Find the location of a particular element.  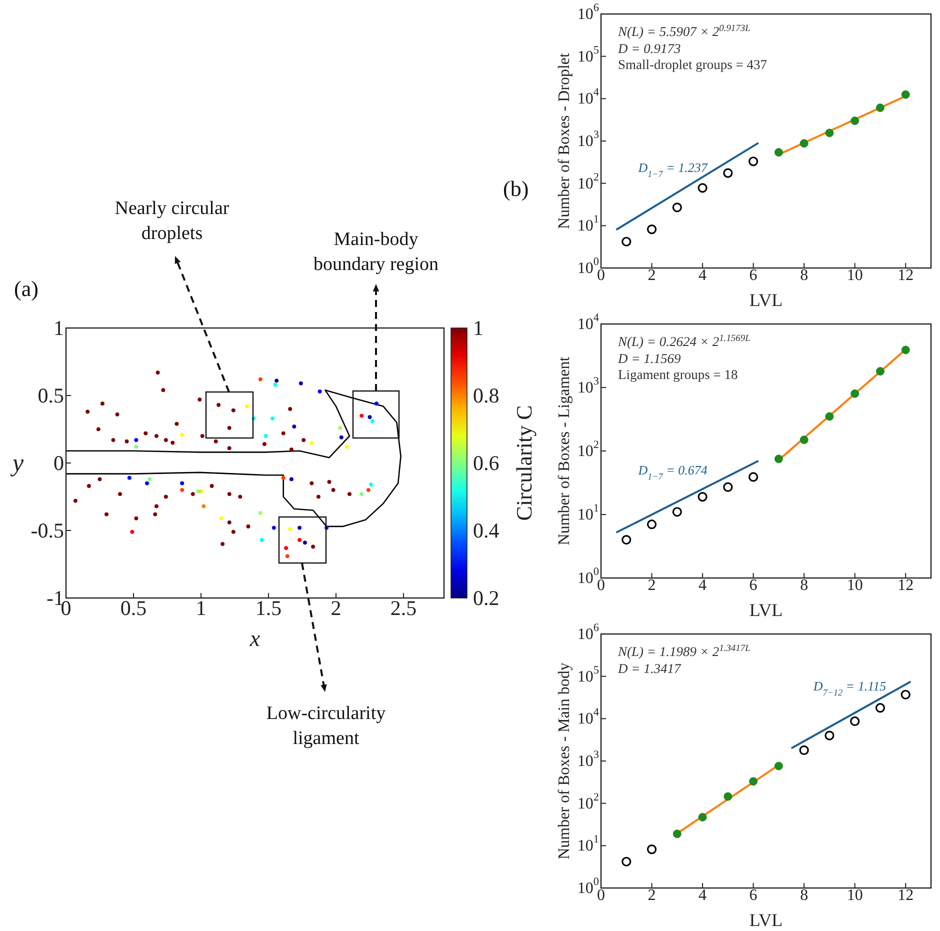

y-tick-label: 0 is located at coordinates (59, 463).